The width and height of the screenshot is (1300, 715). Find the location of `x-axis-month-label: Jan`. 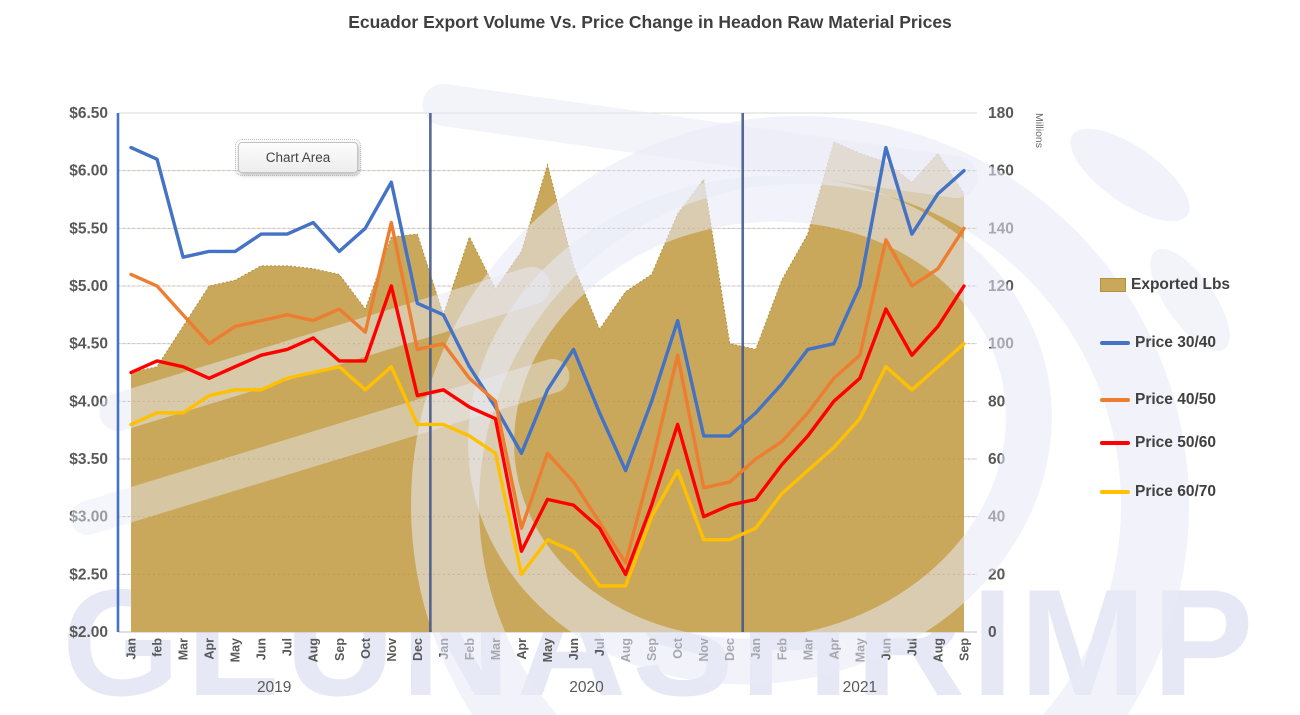

x-axis-month-label: Jan is located at coordinates (132, 649).